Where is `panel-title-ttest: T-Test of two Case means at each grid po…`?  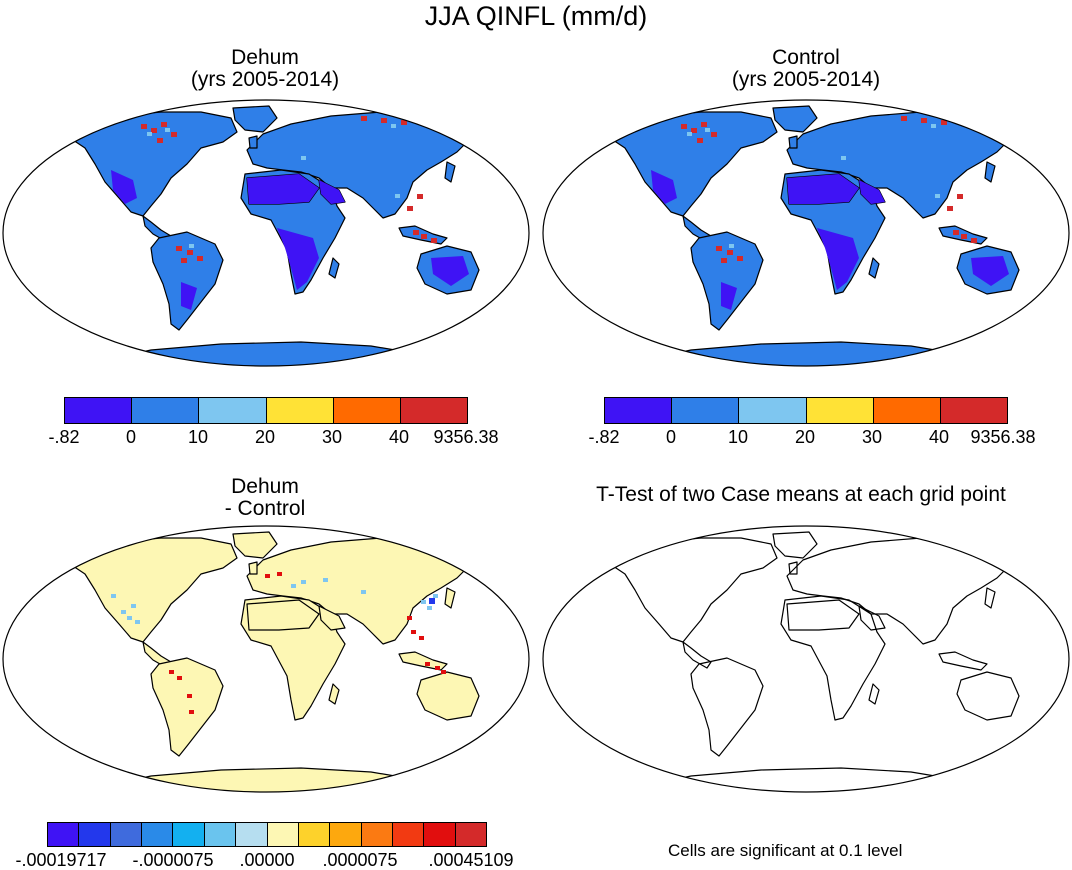 panel-title-ttest: T-Test of two Case means at each grid po… is located at coordinates (801, 494).